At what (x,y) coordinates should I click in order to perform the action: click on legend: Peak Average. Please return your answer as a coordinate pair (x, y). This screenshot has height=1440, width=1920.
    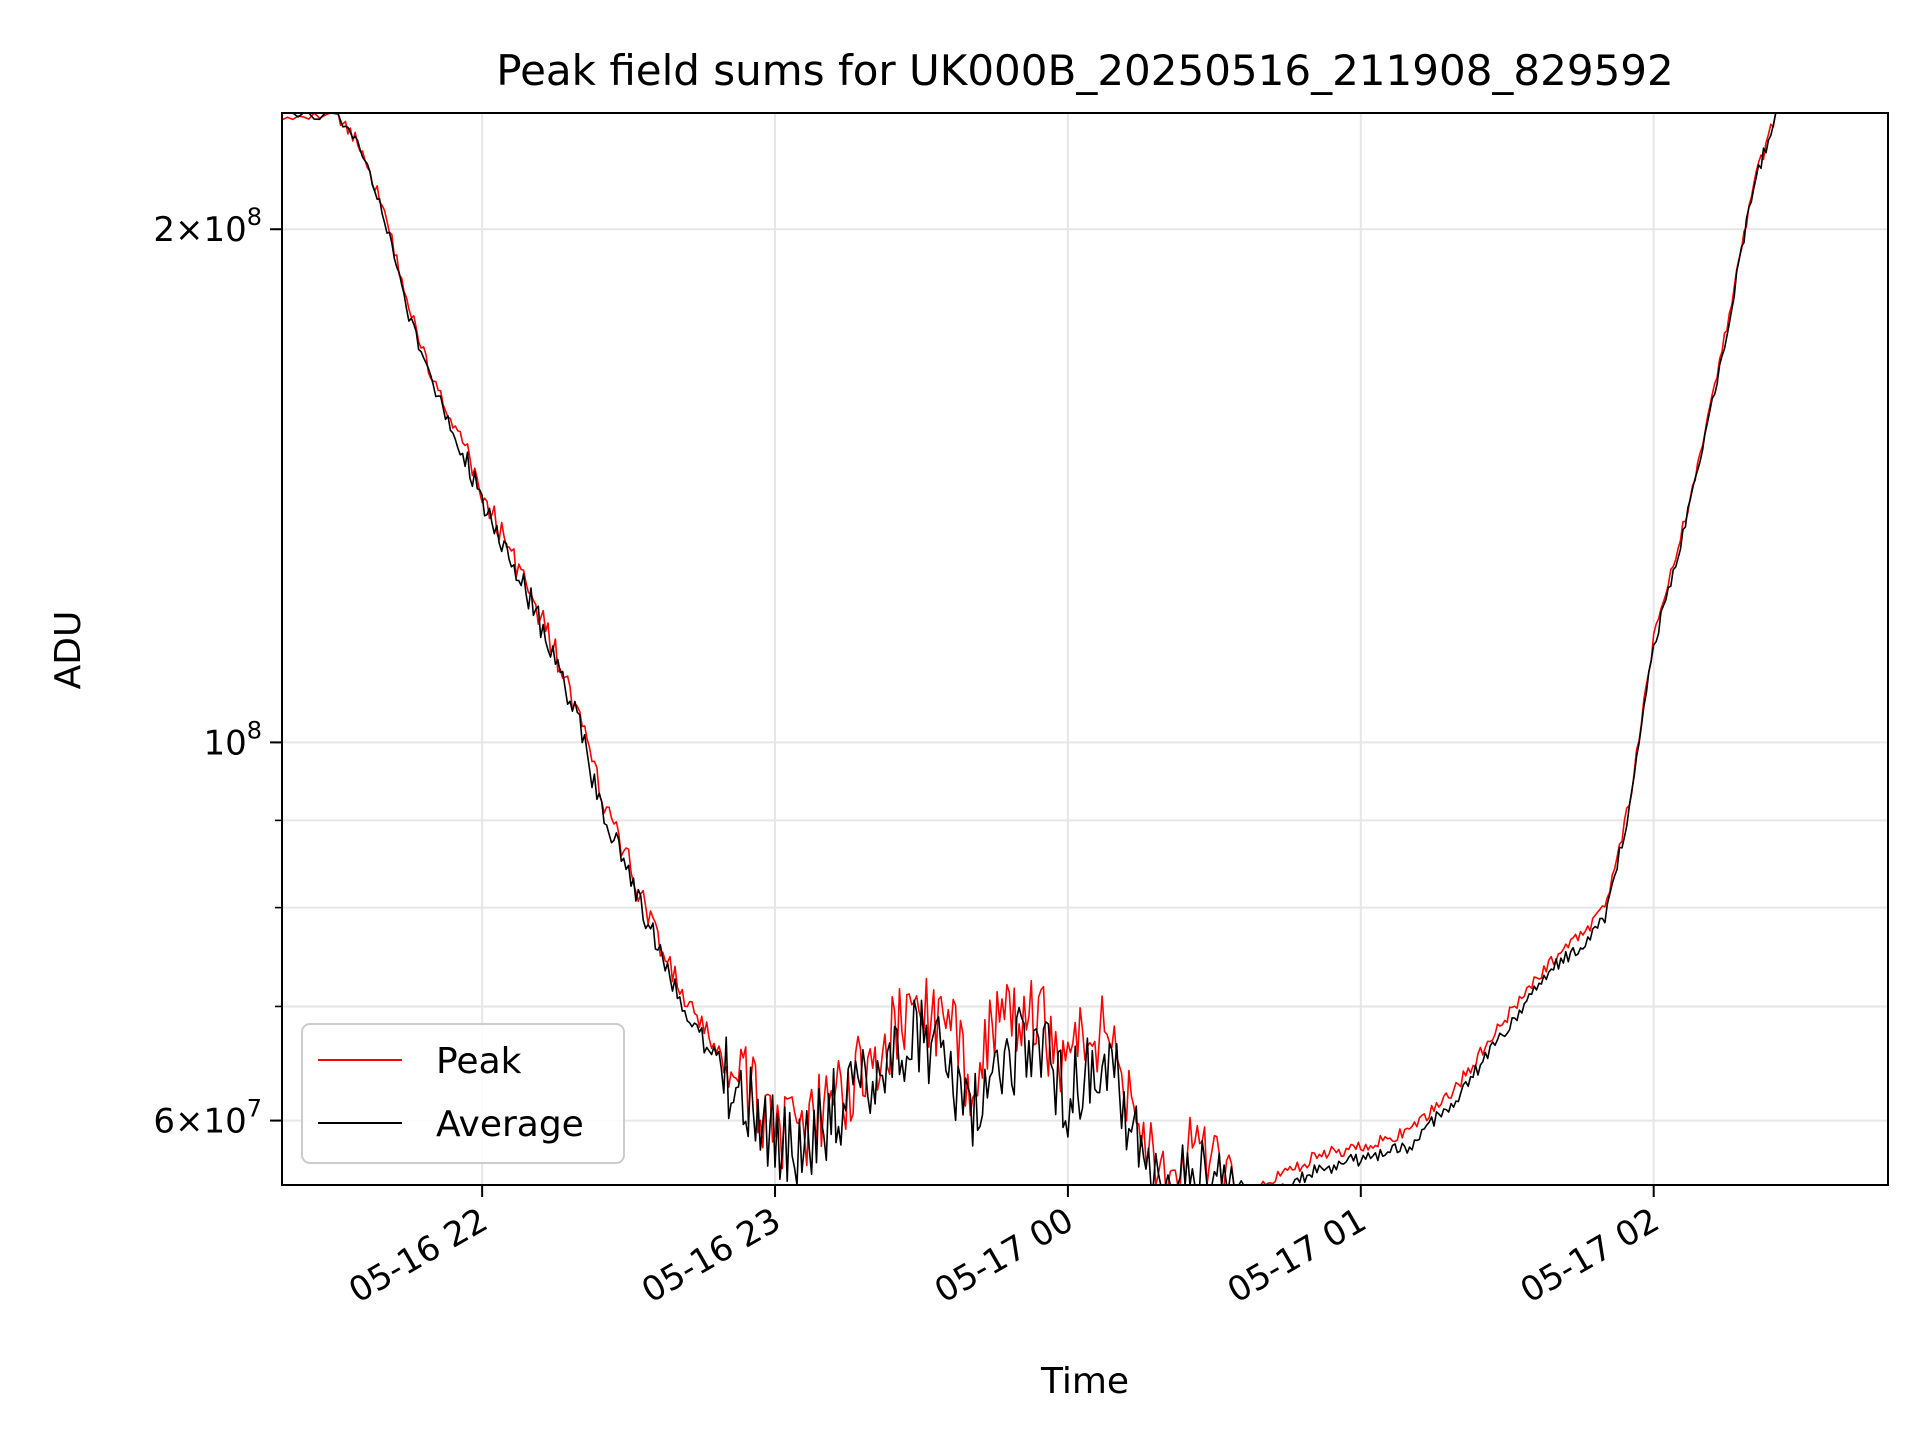
    Looking at the image, I should click on (463, 1093).